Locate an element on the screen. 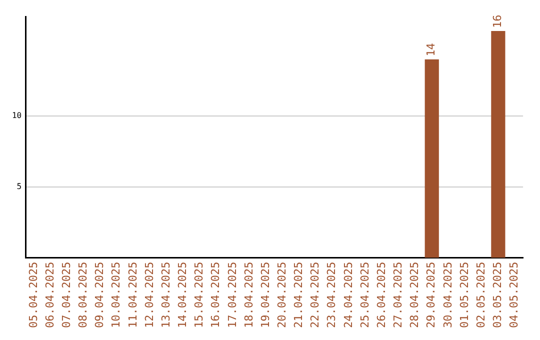 This screenshot has height=340, width=540. x-tick-label: 27.04.2025 is located at coordinates (398, 295).